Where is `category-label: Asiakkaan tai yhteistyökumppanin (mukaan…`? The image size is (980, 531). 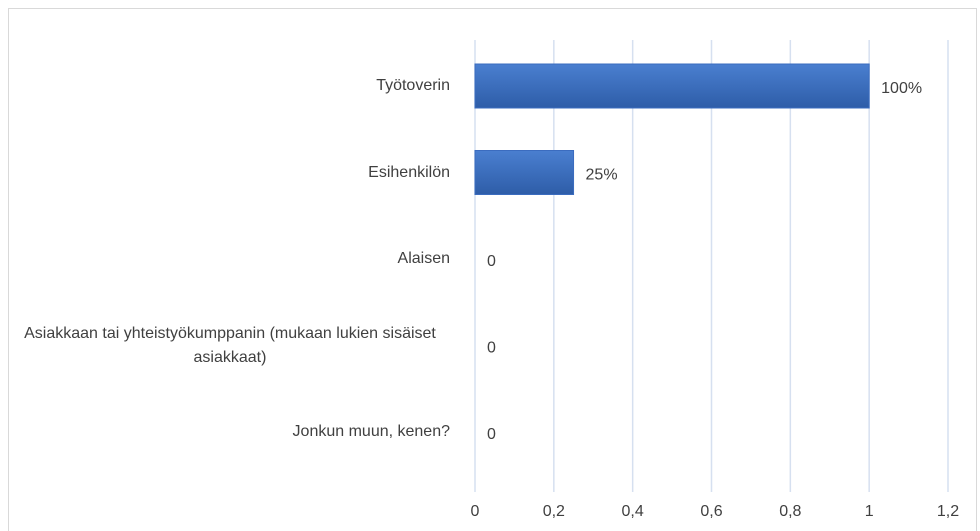
category-label: Asiakkaan tai yhteistyökumppanin (mukaan… is located at coordinates (230, 345).